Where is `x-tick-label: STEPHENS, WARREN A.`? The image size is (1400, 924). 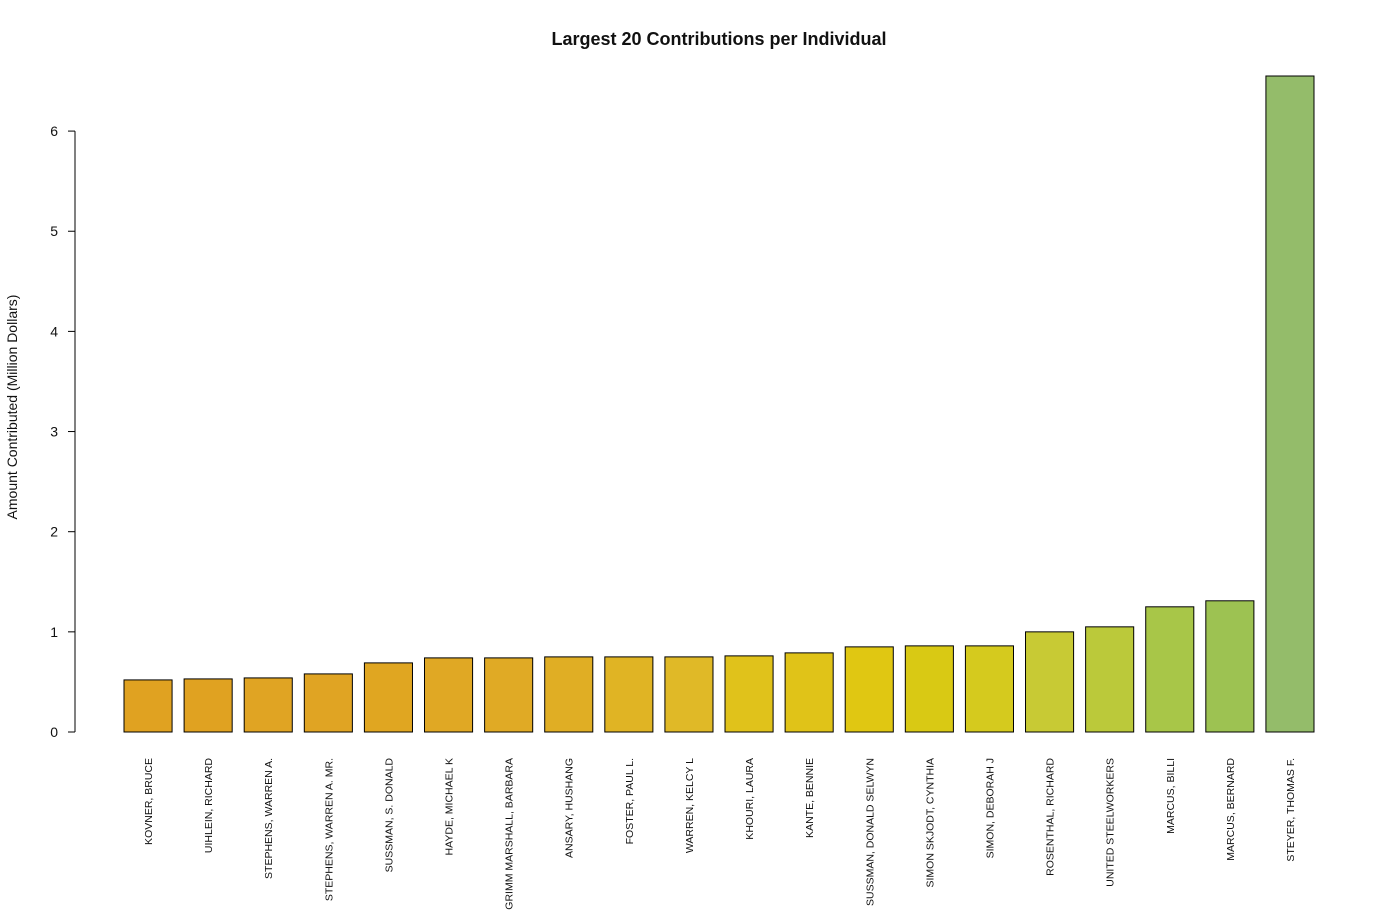
x-tick-label: STEPHENS, WARREN A. is located at coordinates (269, 818).